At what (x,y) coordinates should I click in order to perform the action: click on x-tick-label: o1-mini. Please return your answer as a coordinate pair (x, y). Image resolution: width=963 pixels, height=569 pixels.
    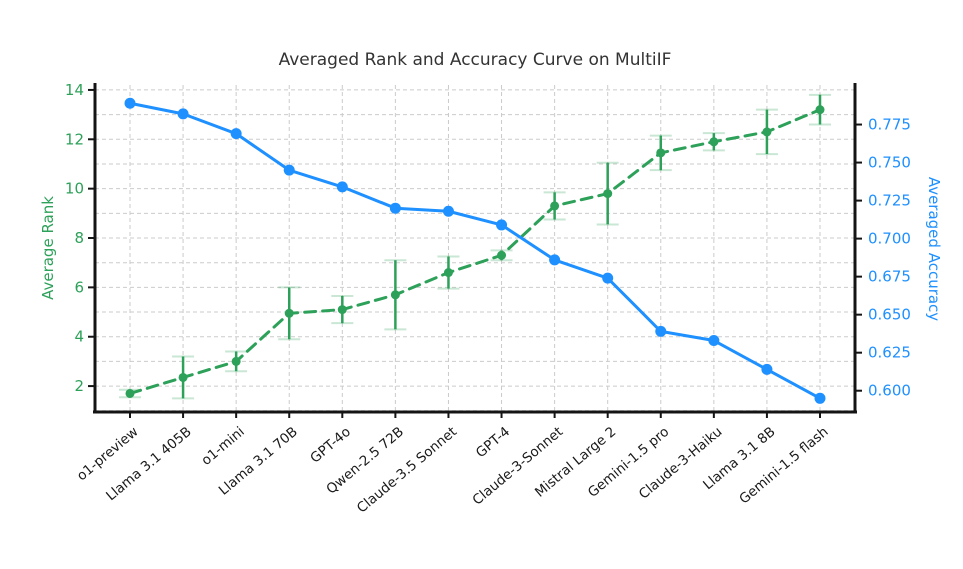
    Looking at the image, I should click on (222, 446).